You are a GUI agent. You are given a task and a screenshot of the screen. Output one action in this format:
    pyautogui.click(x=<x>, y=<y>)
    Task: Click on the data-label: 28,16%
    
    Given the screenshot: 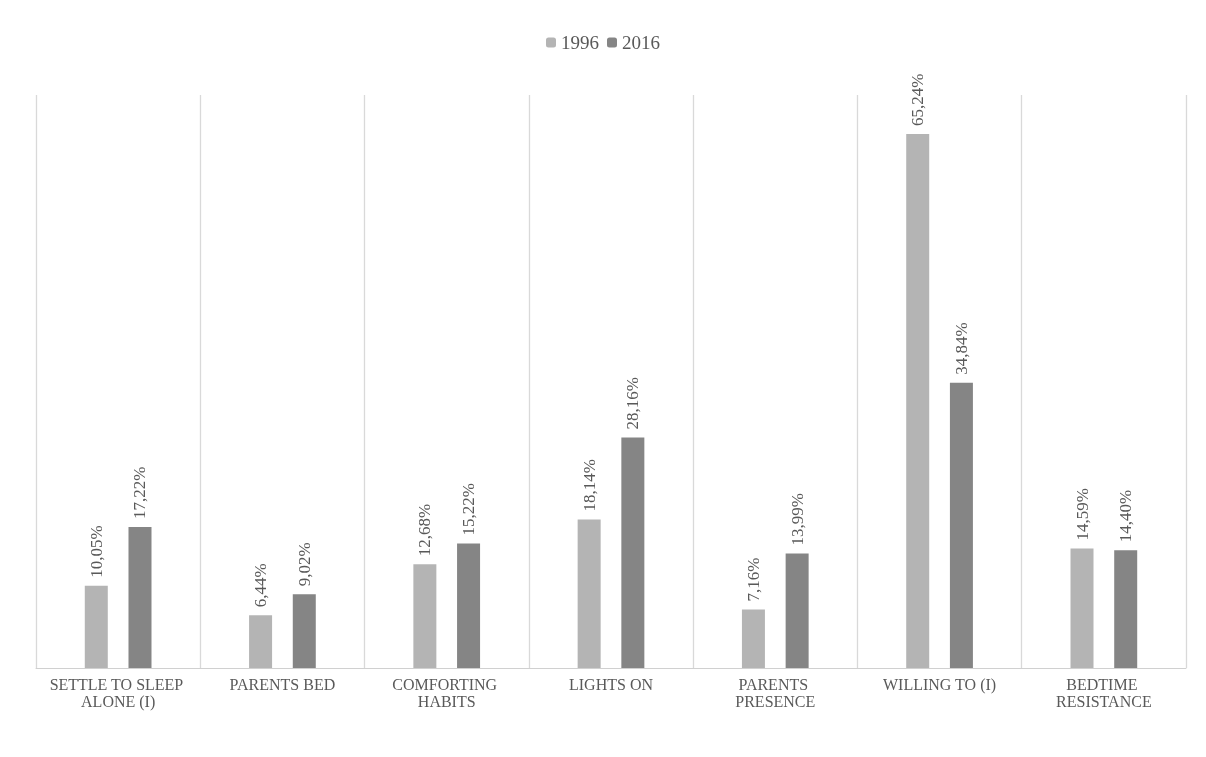 What is the action you would take?
    pyautogui.click(x=633, y=403)
    